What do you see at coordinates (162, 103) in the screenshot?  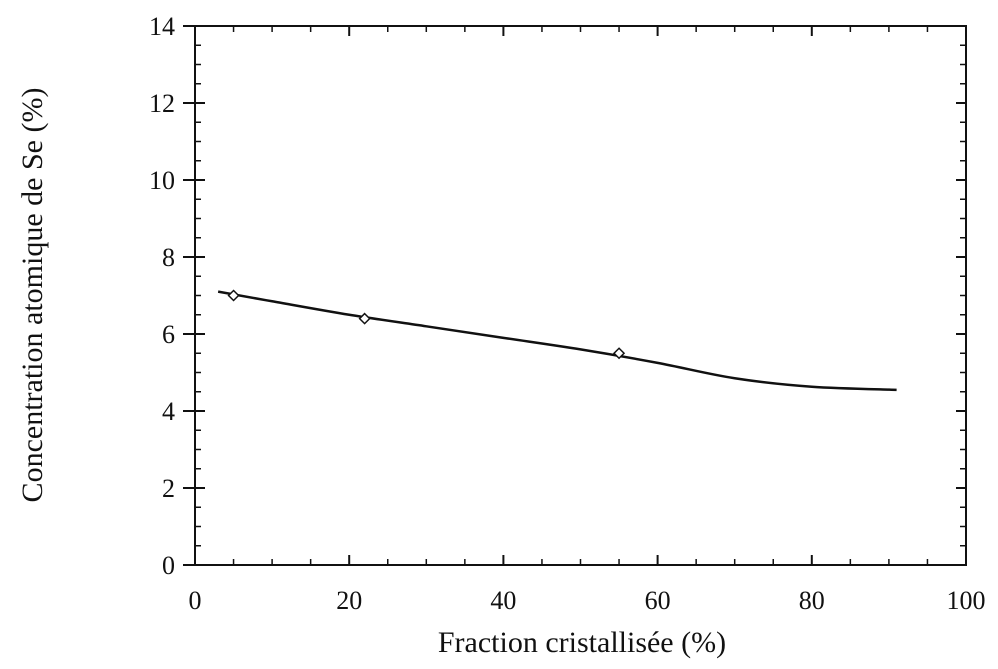 I see `y-tick-label: 12` at bounding box center [162, 103].